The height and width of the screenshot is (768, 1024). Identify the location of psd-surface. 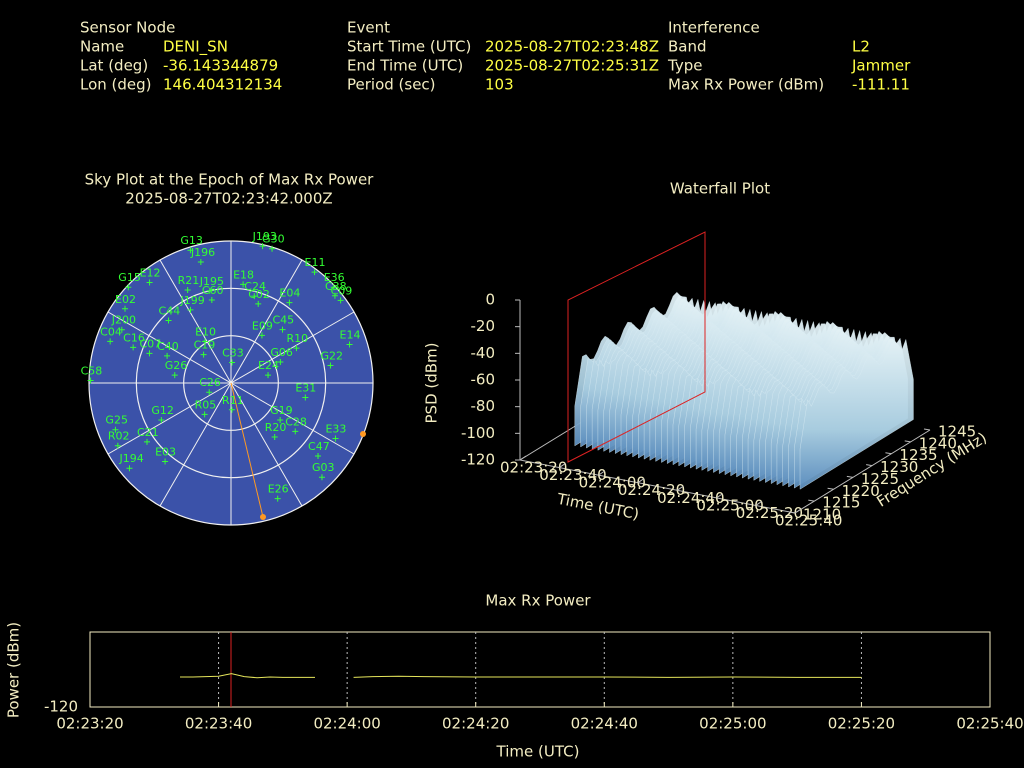
(856, 414).